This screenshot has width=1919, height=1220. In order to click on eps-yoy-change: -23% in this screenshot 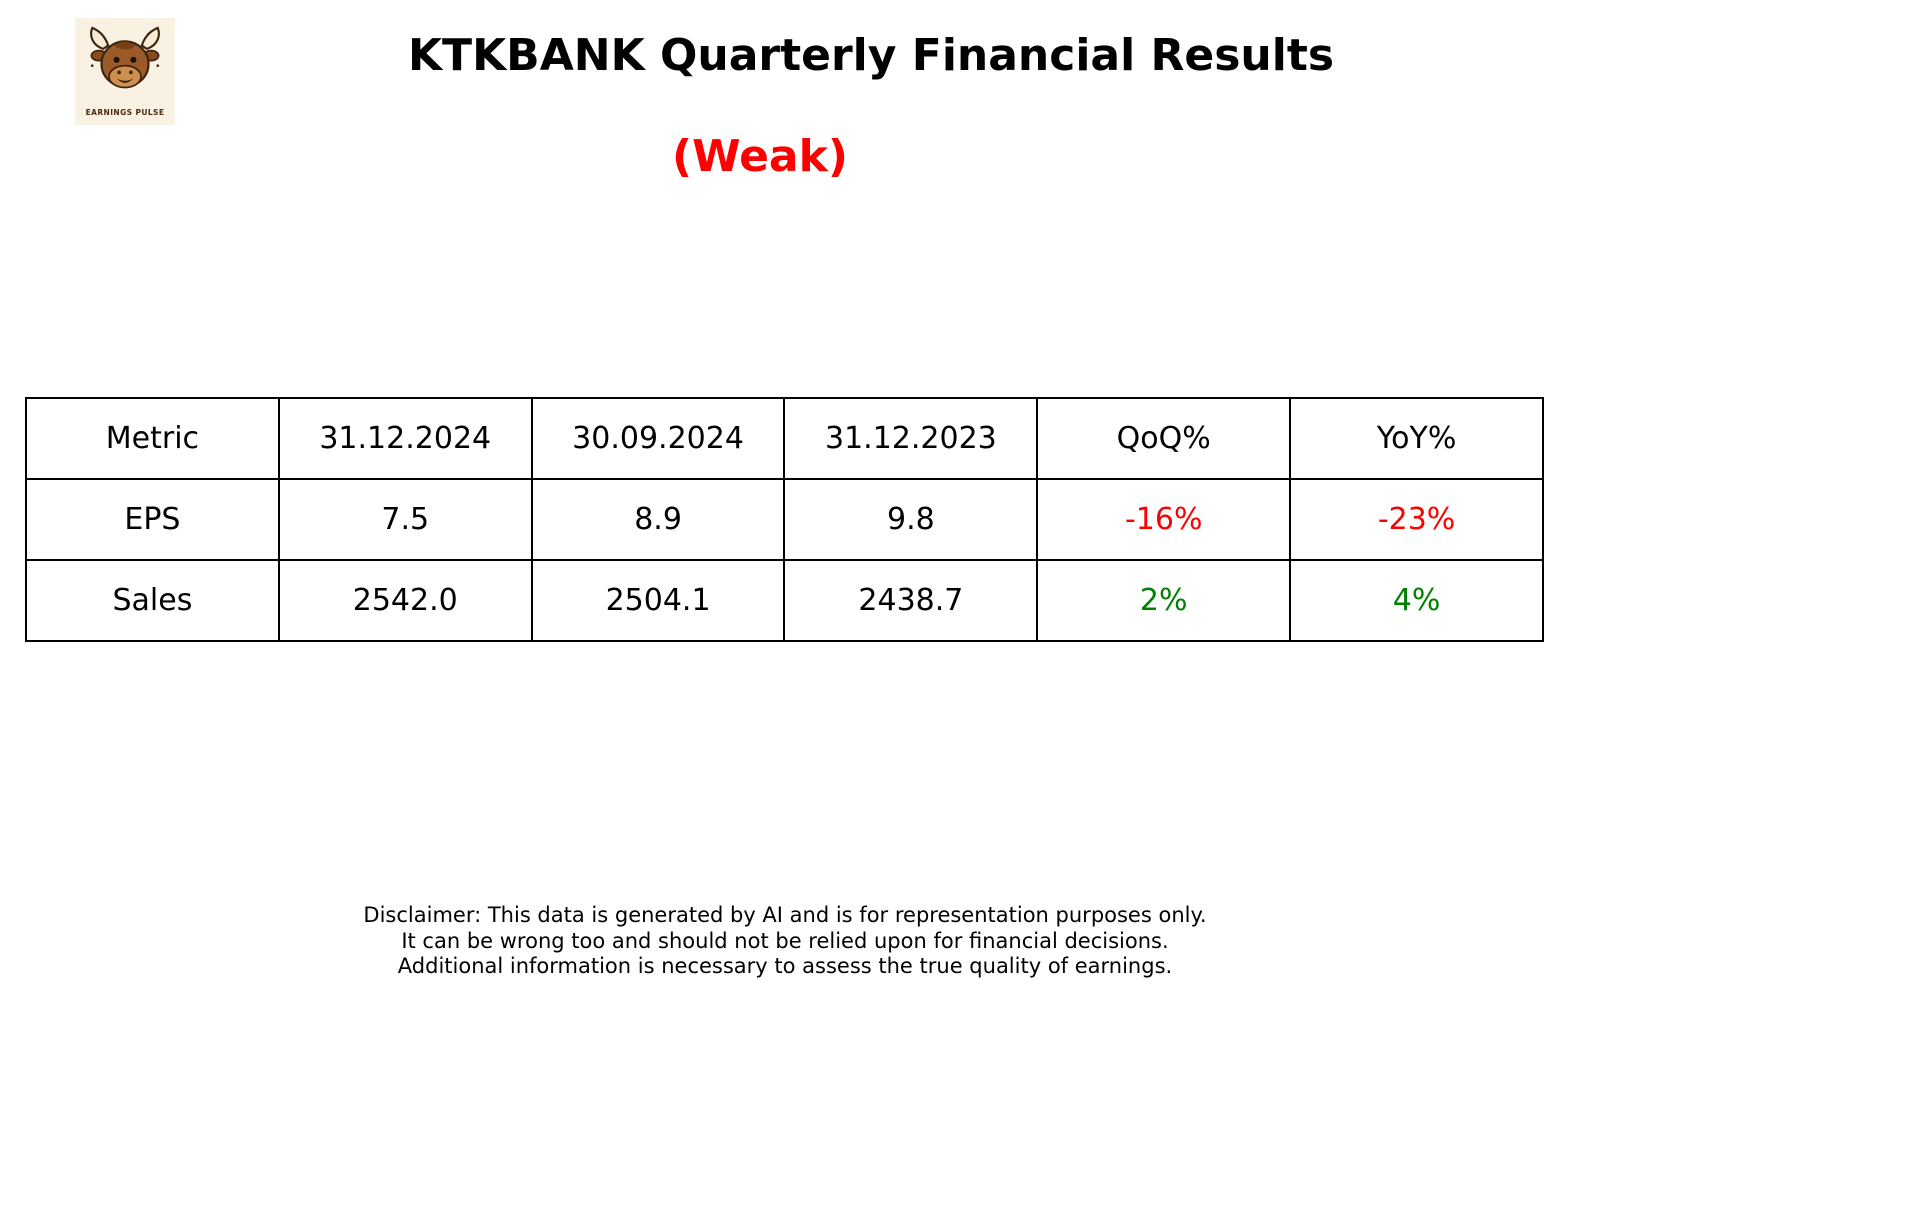, I will do `click(1416, 519)`.